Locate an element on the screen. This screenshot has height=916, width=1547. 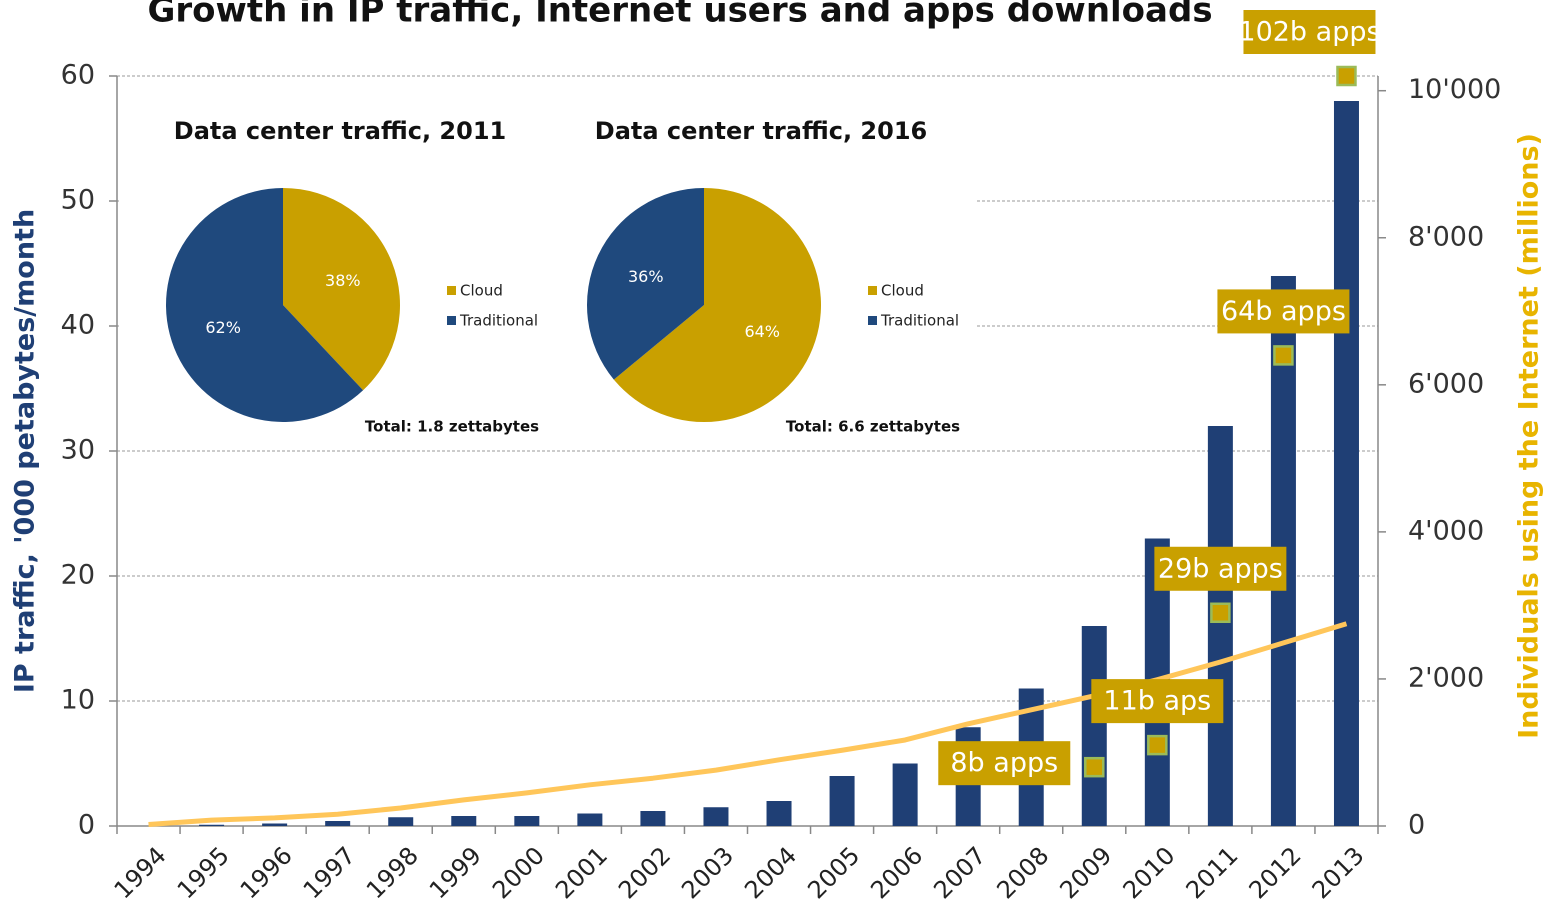
pie-annotation: Total: 6.6 zettabytes is located at coordinates (873, 427).